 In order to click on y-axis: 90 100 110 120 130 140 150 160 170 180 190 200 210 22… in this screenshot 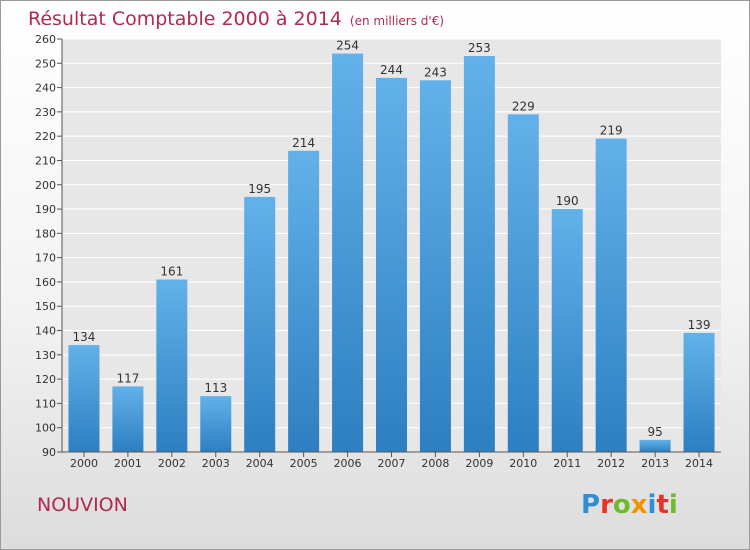, I will do `click(49, 246)`.